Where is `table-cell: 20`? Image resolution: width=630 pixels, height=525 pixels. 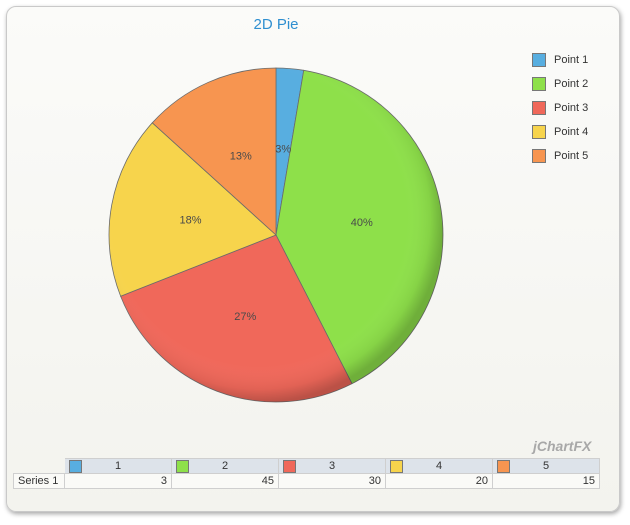 table-cell: 20 is located at coordinates (439, 481).